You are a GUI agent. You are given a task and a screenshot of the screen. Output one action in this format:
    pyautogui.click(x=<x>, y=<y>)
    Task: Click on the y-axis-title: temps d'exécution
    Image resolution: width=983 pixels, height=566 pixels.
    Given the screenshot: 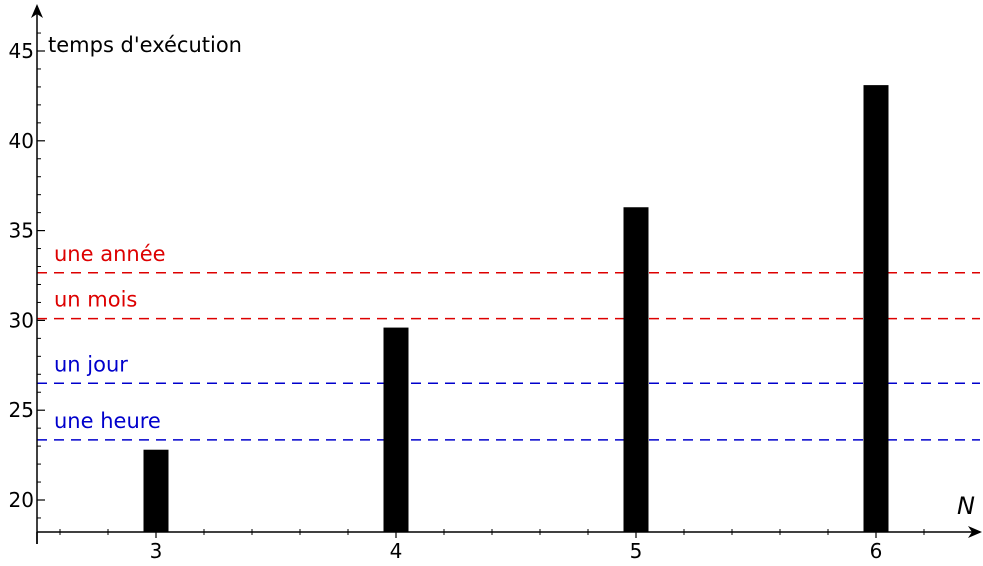 What is the action you would take?
    pyautogui.click(x=145, y=45)
    